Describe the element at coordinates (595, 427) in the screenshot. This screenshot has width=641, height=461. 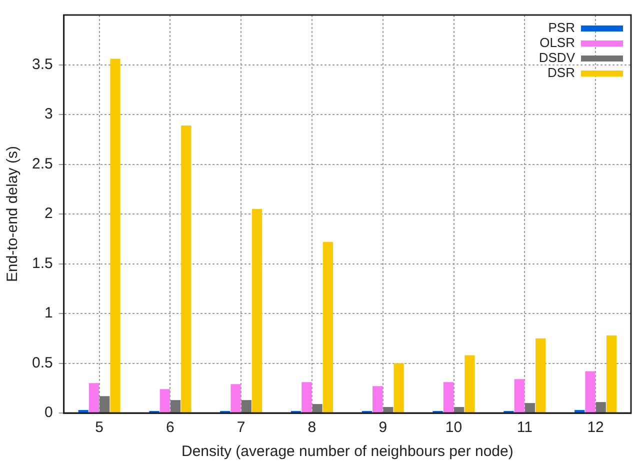
I see `x-tick-label: 12` at that location.